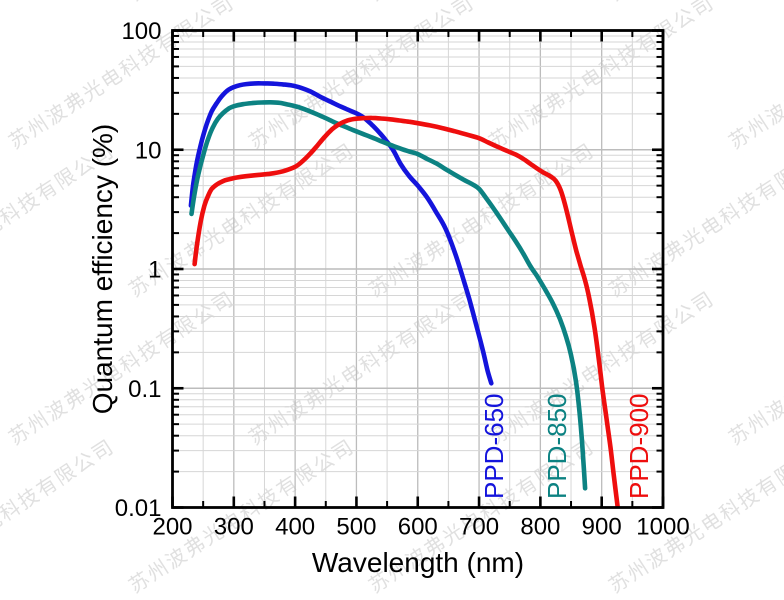 This screenshot has width=784, height=600. I want to click on series-labels: PPD-650 PPD-850 PPD-900, so click(566, 447).